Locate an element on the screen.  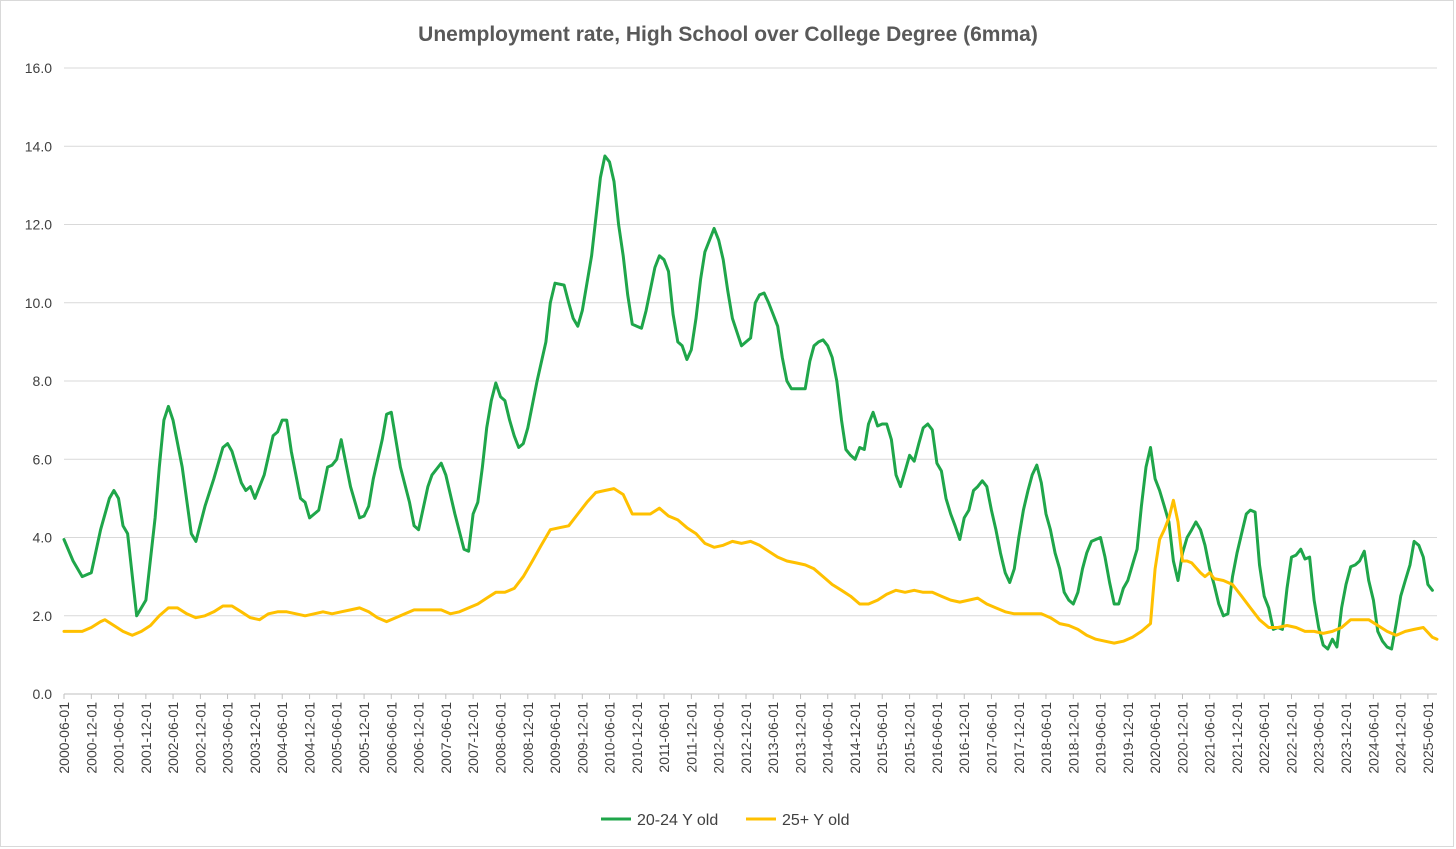
x-tick-label: 2020-12-01 is located at coordinates (1182, 738).